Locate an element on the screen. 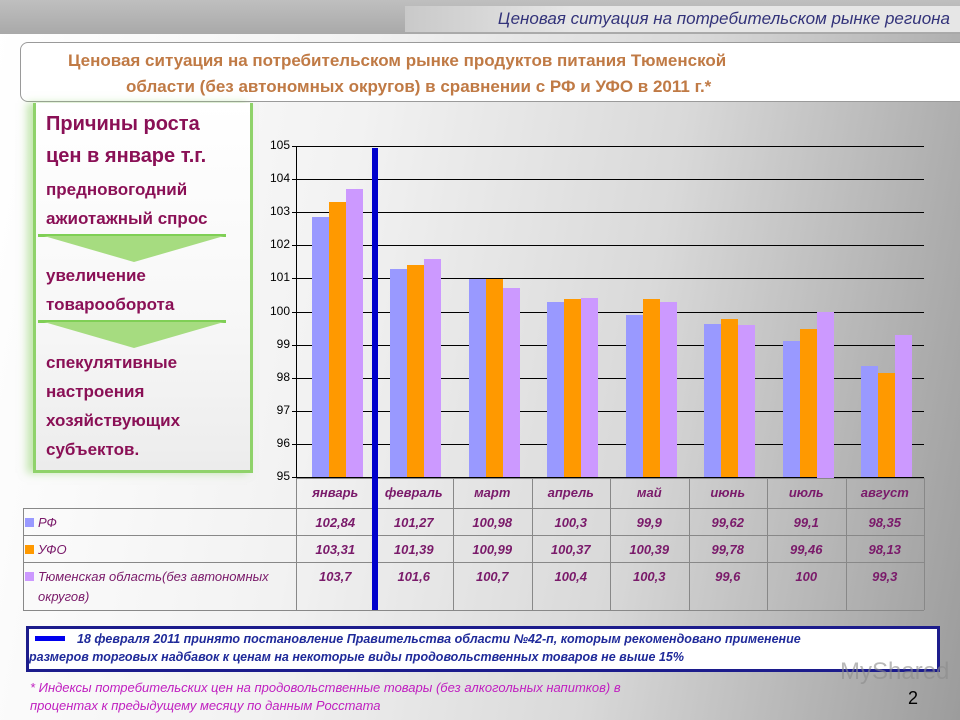 This screenshot has width=960, height=720. table-cell: 102,84 is located at coordinates (335, 522).